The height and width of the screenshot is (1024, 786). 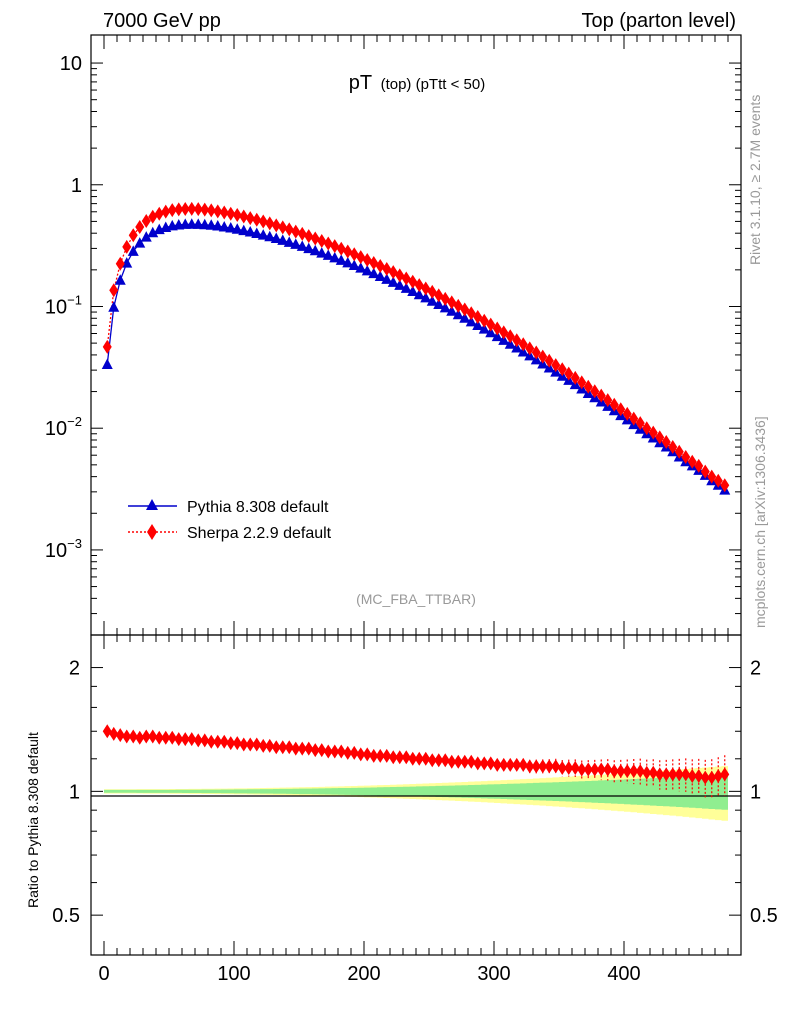 I want to click on main-y-tick-label-exponent: −2, so click(x=74, y=421).